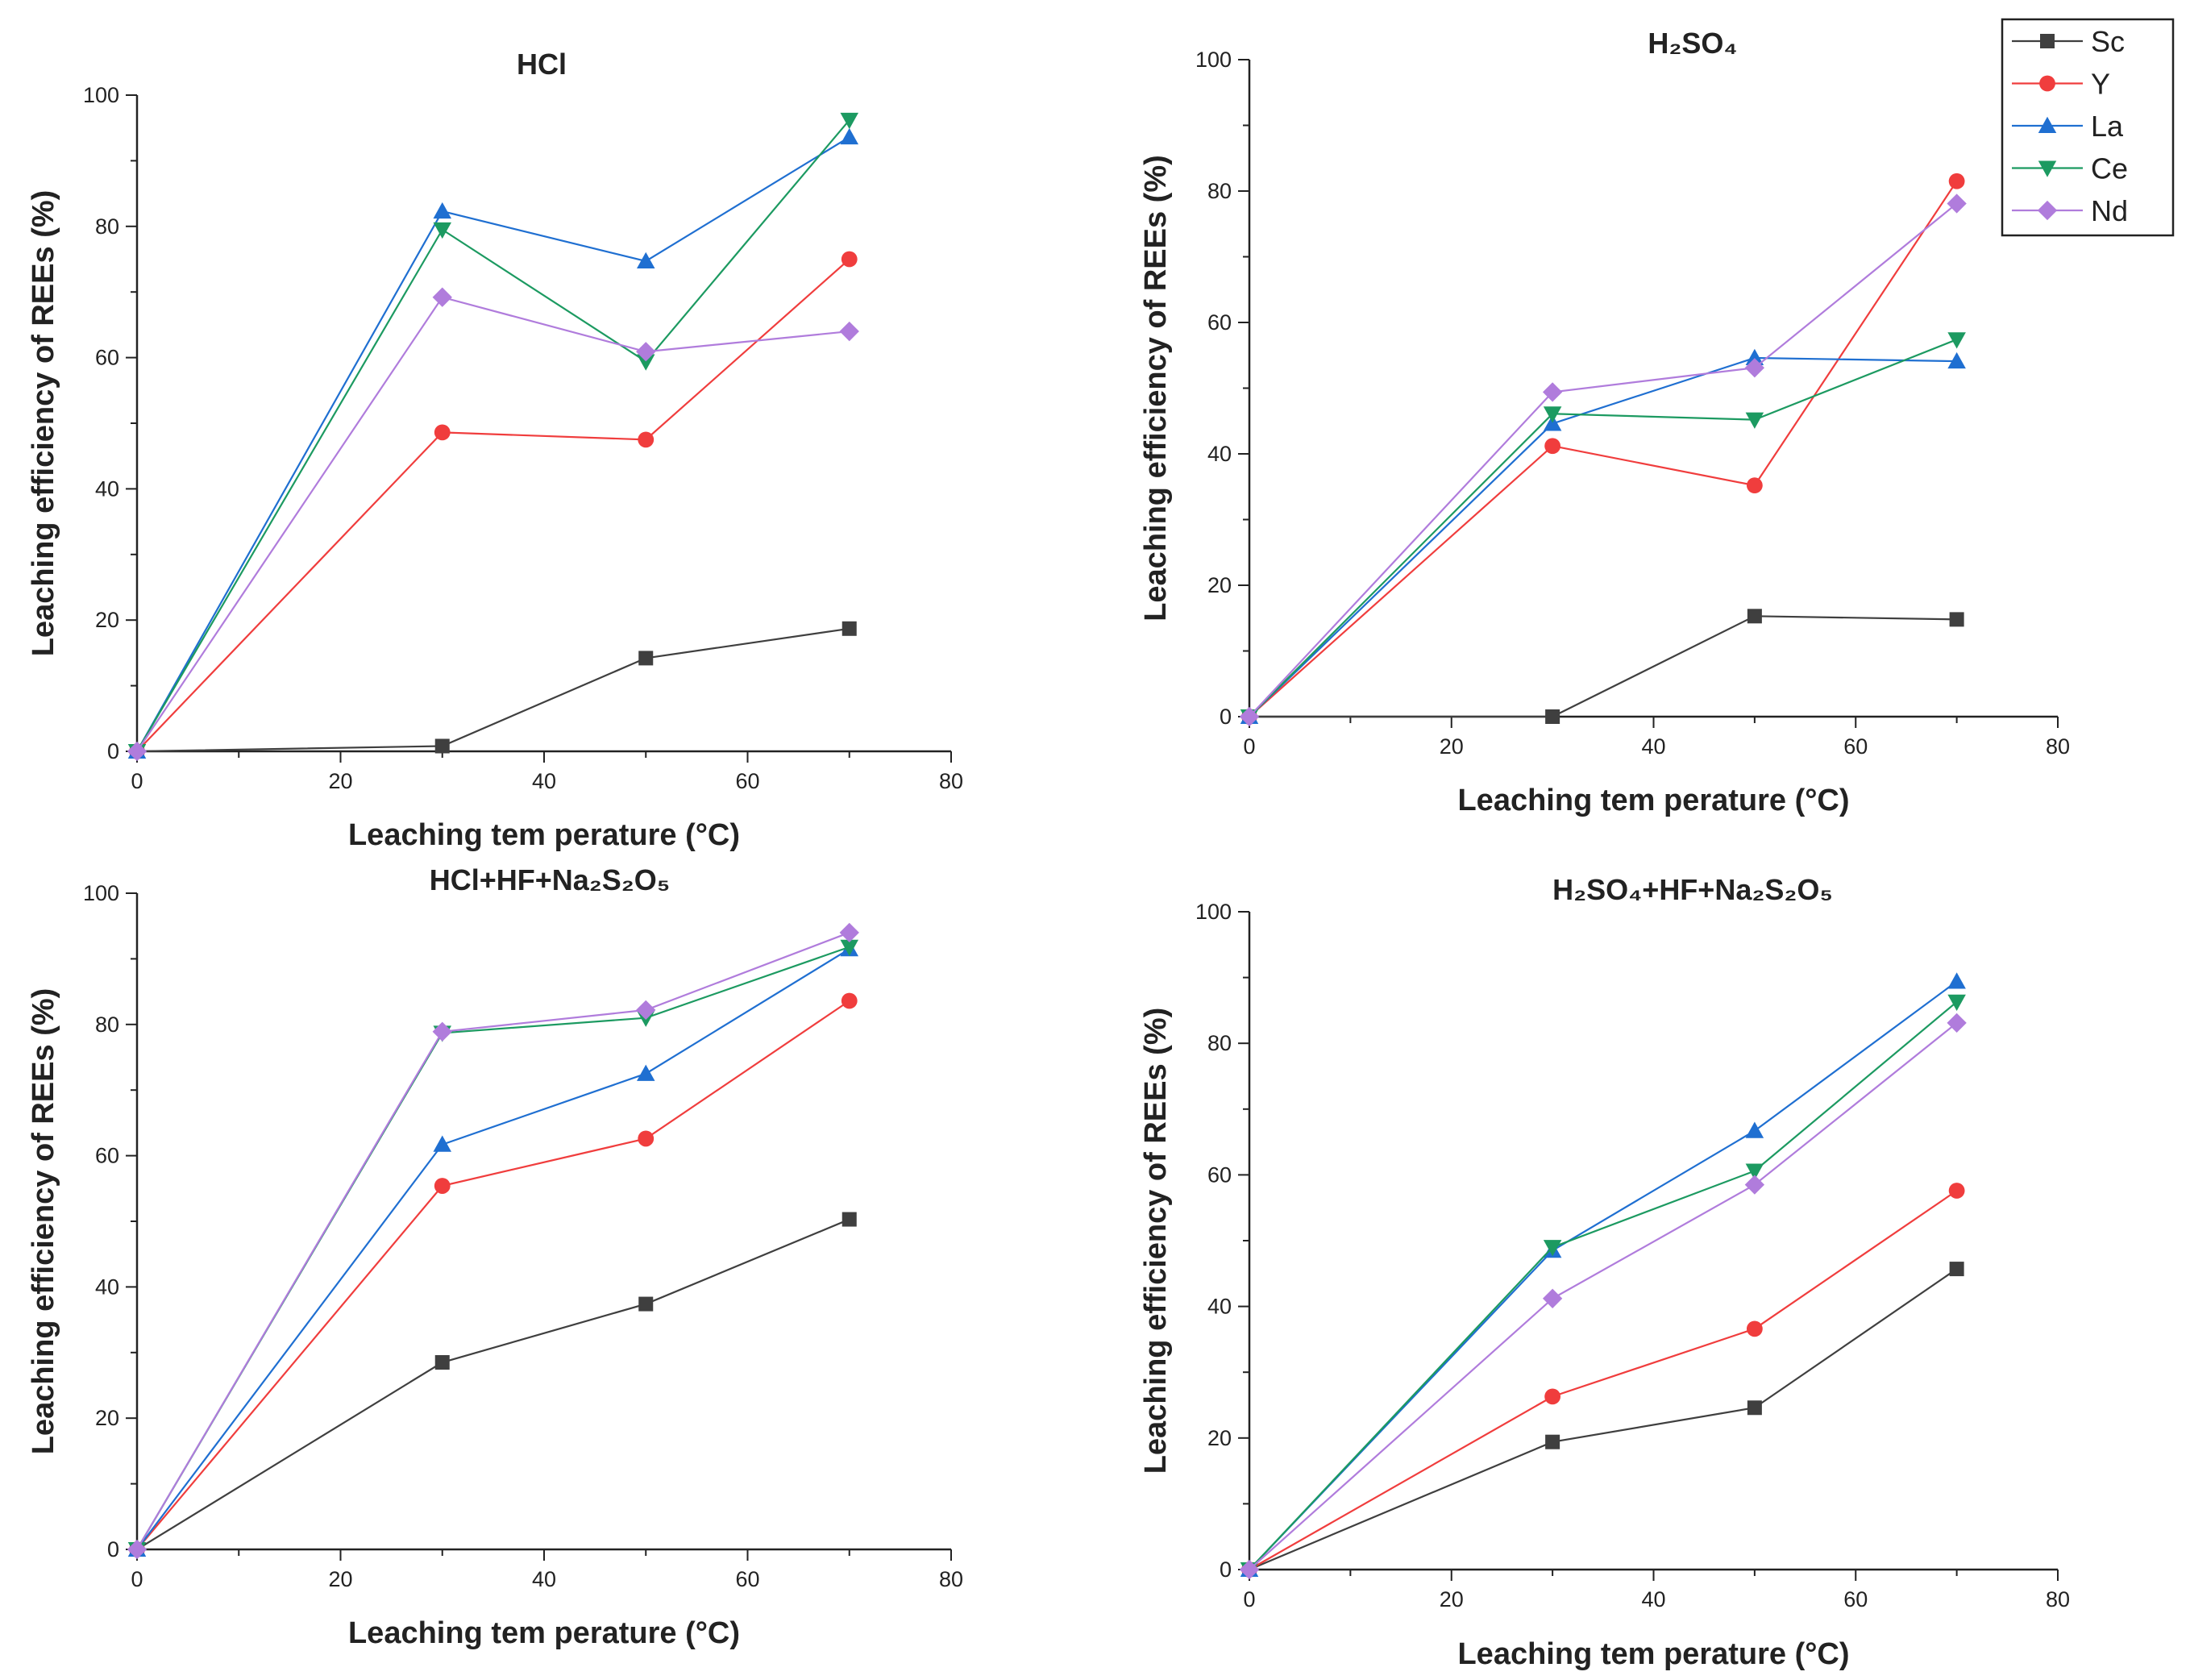  I want to click on legend-entry-nd: Nd, so click(2070, 210).